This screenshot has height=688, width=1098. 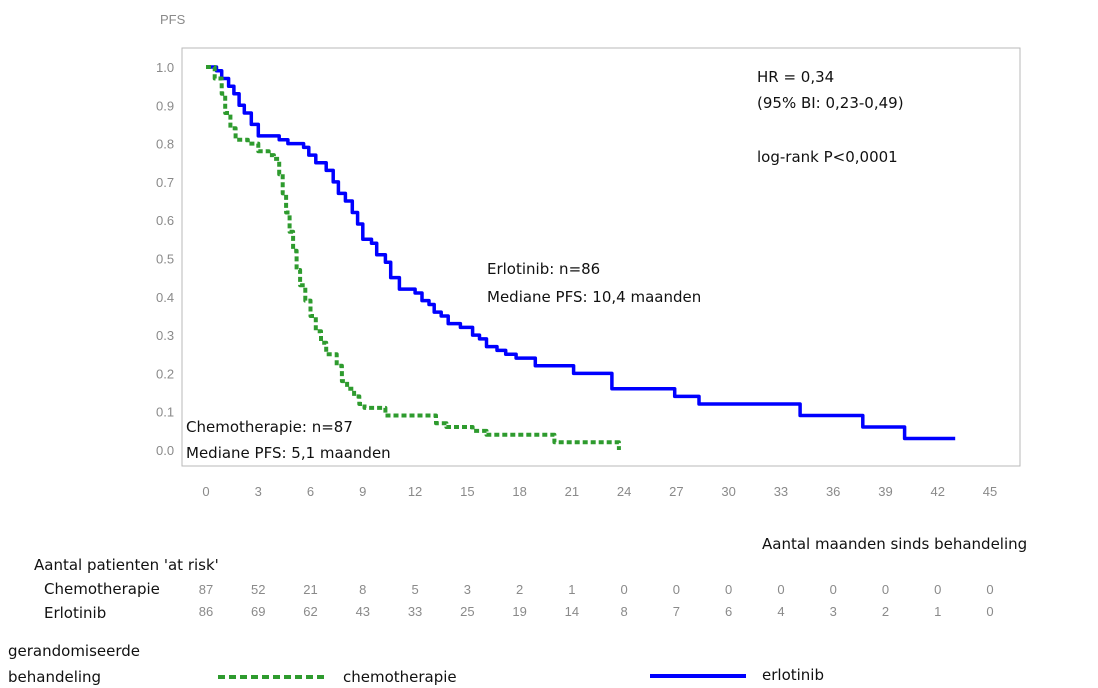 What do you see at coordinates (519, 611) in the screenshot?
I see `at-risk-value: 19` at bounding box center [519, 611].